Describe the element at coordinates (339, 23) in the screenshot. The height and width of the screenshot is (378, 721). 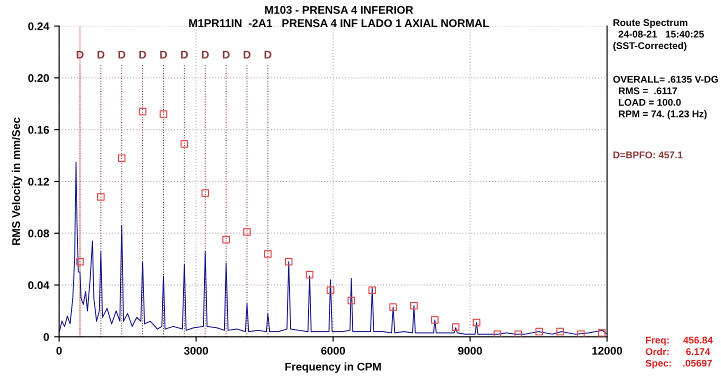
I see `chart-subtitle: M1PR11IN -2A1 PRENSA 4 INF LADO 1 AXIAL NORMAL` at that location.